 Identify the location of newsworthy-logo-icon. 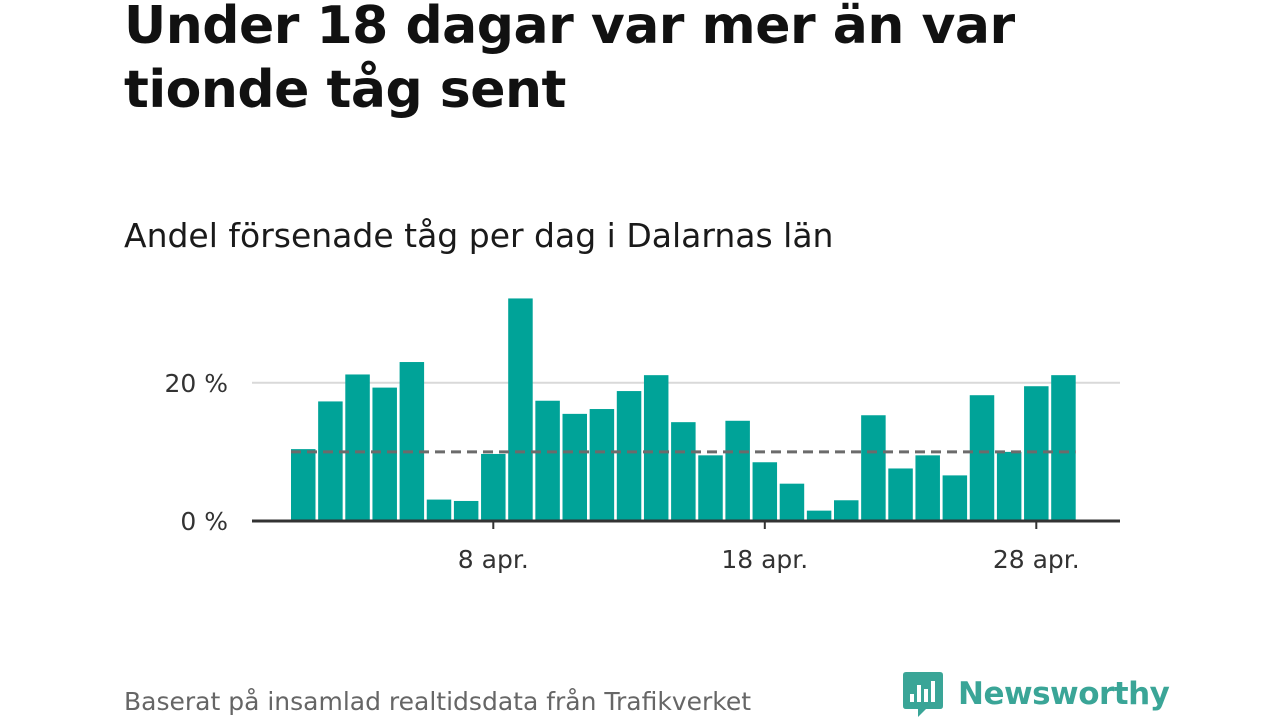
(923, 694).